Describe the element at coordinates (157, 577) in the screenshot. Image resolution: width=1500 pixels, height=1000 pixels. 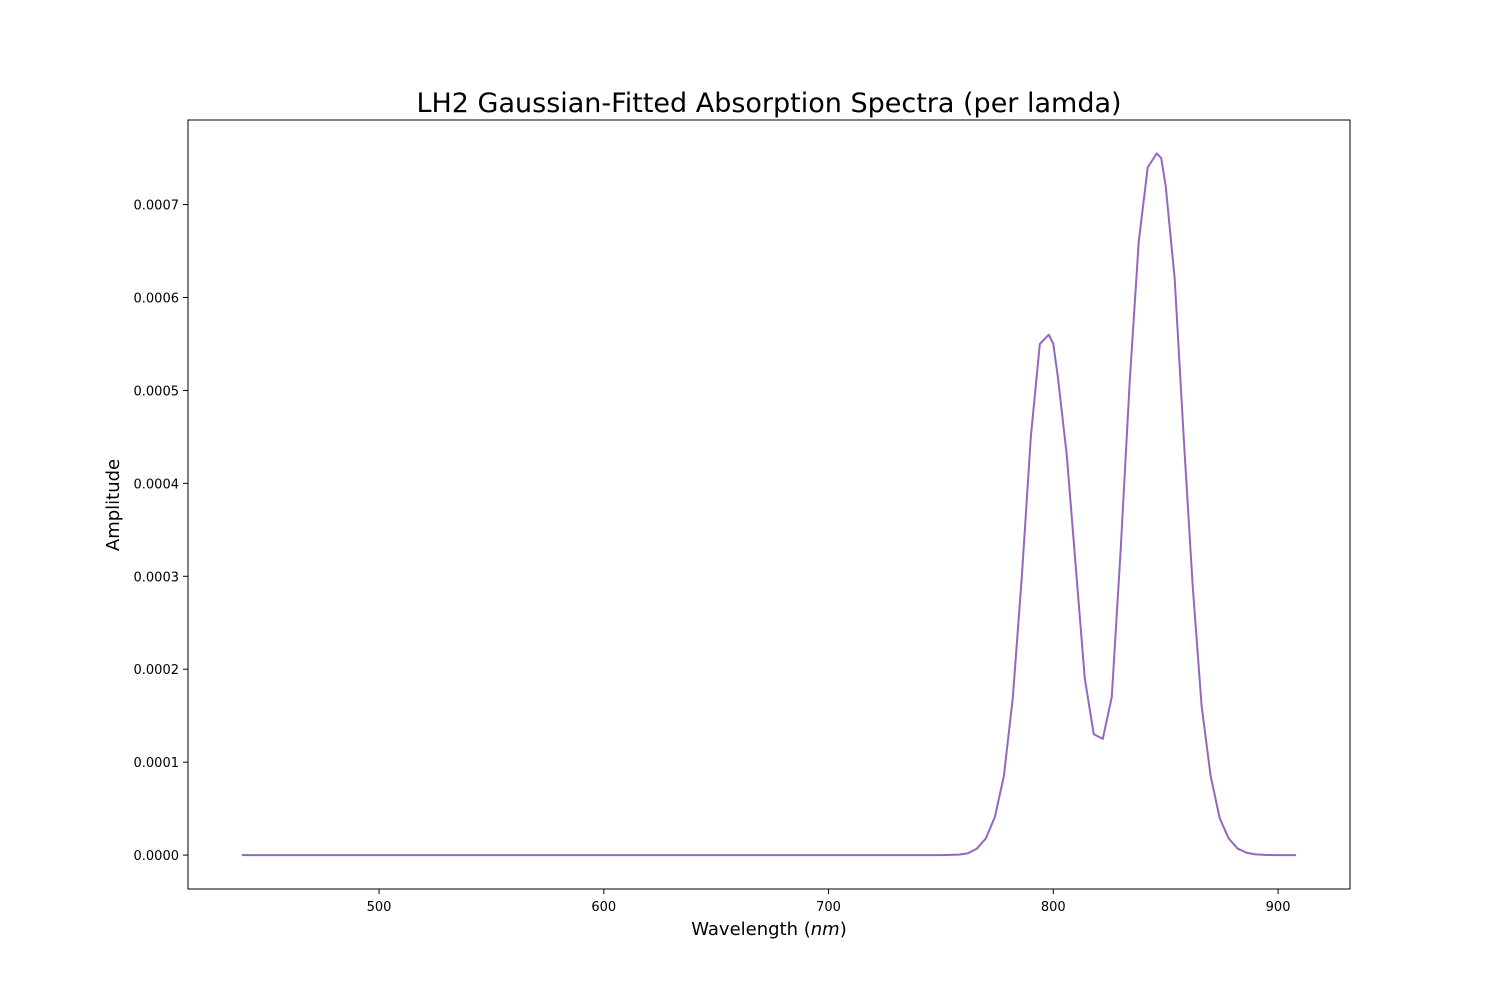
I see `y-tick-label: 0.0003` at that location.